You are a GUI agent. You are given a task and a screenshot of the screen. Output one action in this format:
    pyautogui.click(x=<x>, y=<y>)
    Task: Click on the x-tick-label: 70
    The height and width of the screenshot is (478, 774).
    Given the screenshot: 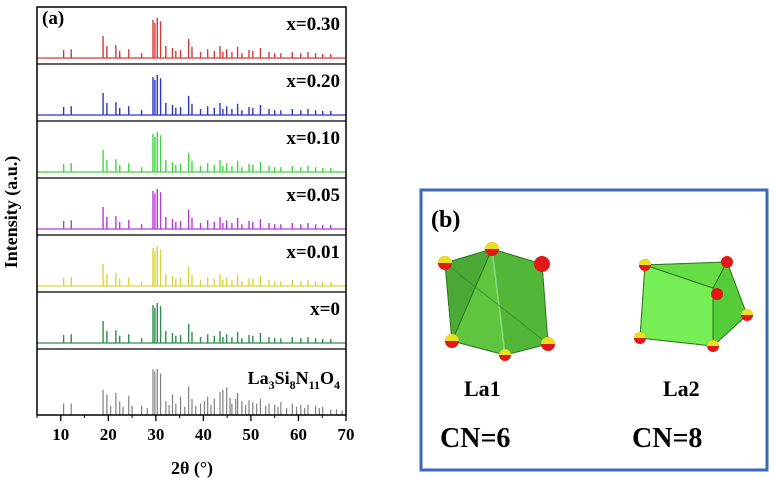 What is the action you would take?
    pyautogui.click(x=346, y=434)
    